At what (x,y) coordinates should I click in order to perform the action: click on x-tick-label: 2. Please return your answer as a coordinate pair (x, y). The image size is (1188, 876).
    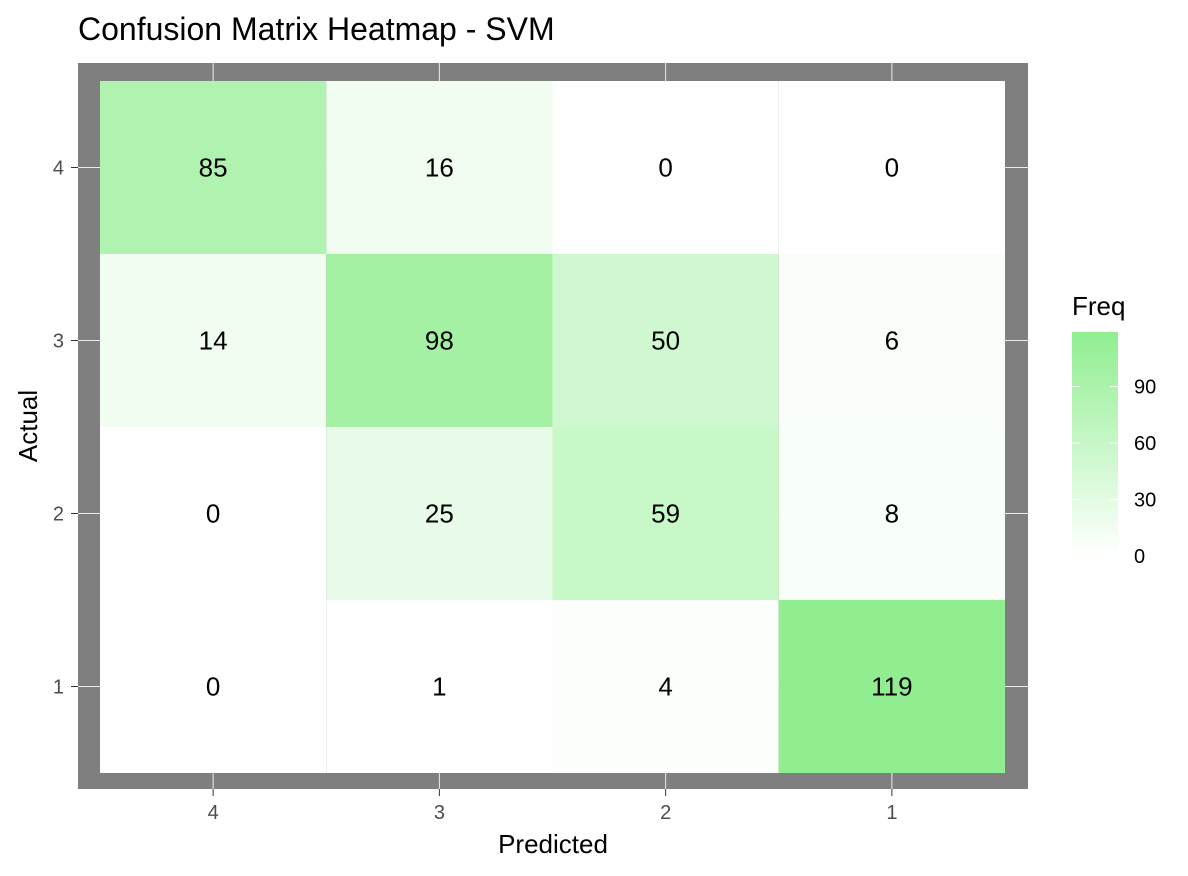
    Looking at the image, I should click on (665, 813).